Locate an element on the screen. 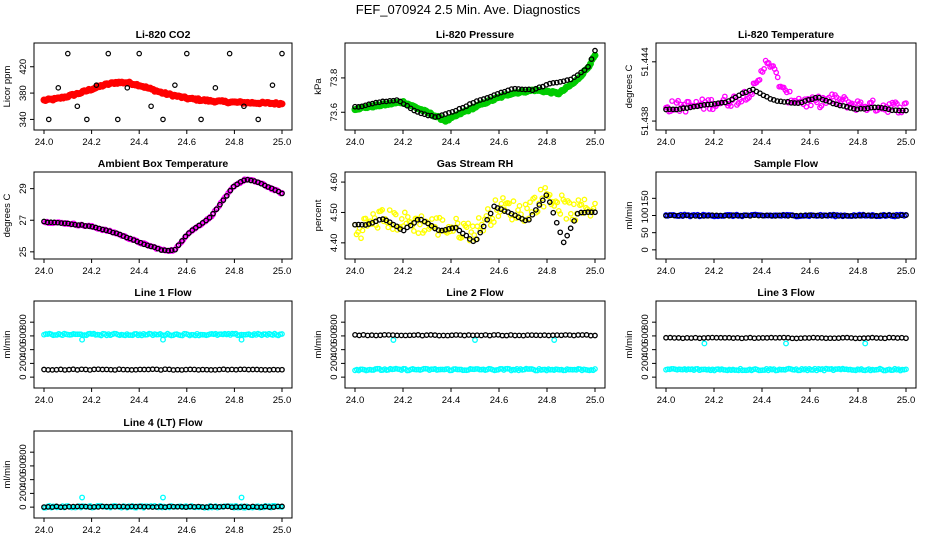 This screenshot has height=540, width=936. y-tick-label: 800 is located at coordinates (23, 452).